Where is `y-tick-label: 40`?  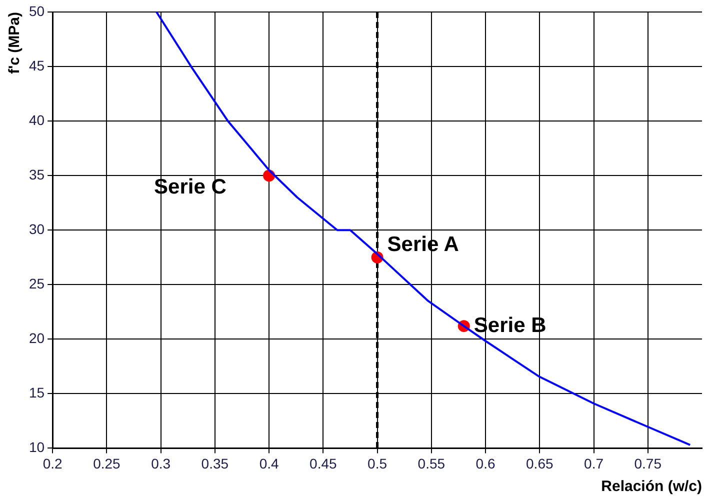 y-tick-label: 40 is located at coordinates (36, 120).